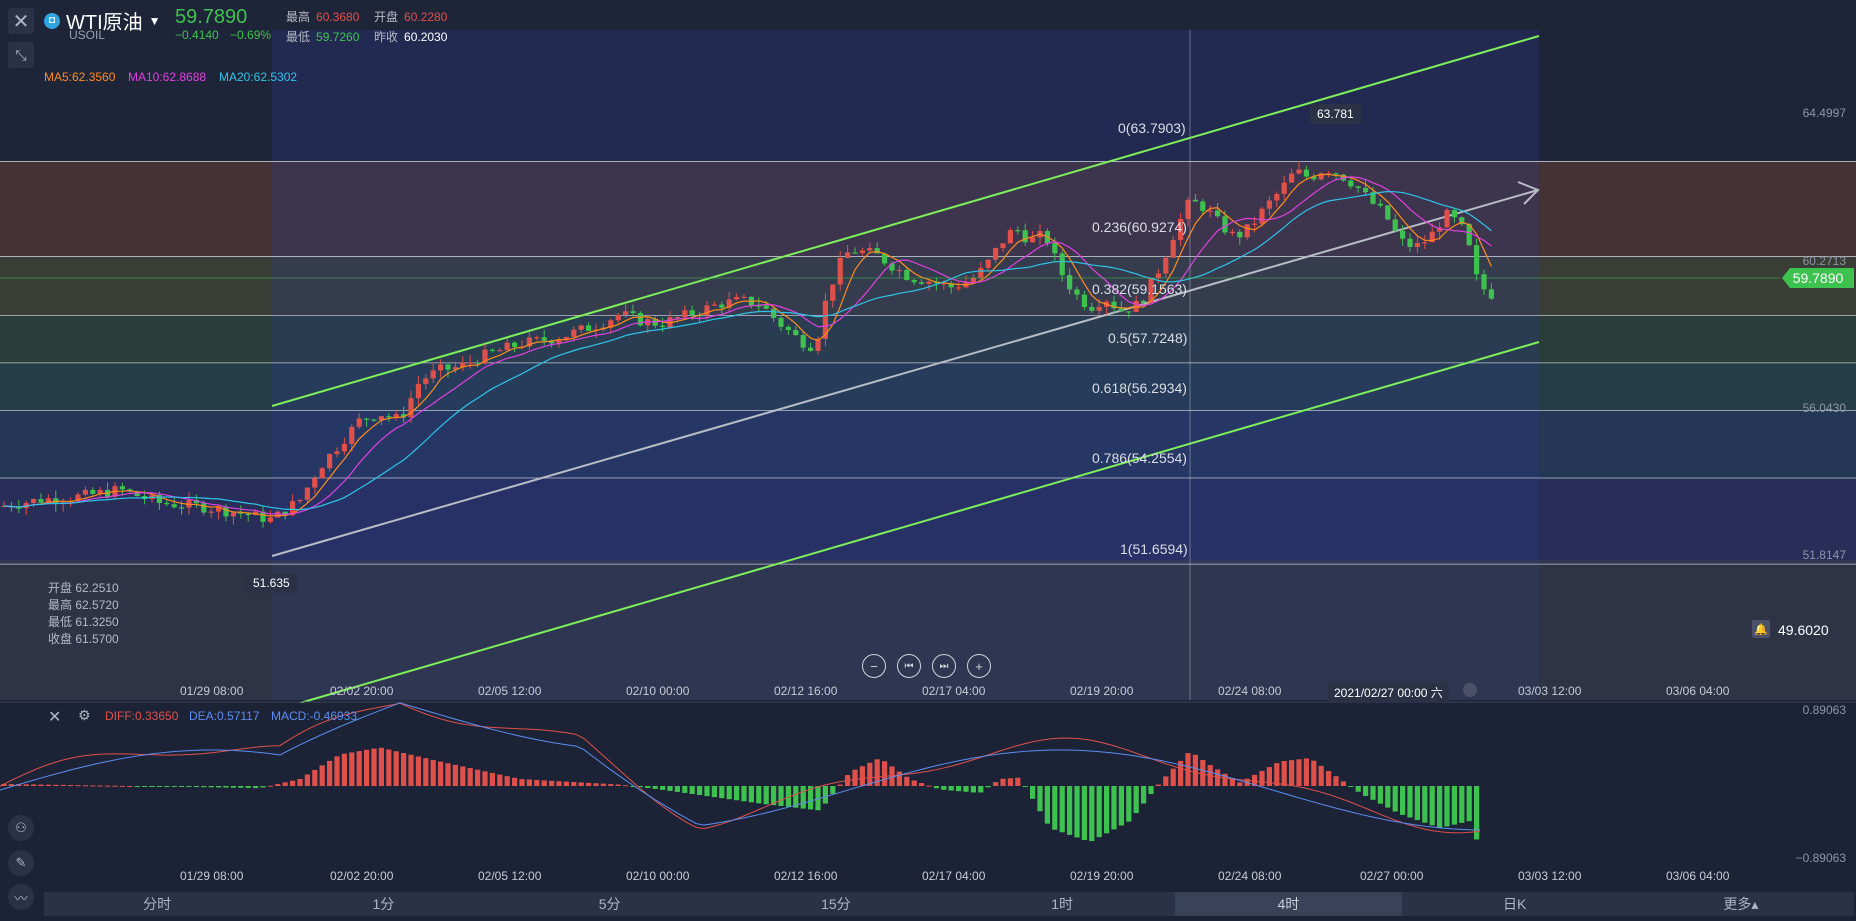 Image resolution: width=1856 pixels, height=921 pixels. Describe the element at coordinates (836, 904) in the screenshot. I see `tab-timeframe: 15分` at that location.